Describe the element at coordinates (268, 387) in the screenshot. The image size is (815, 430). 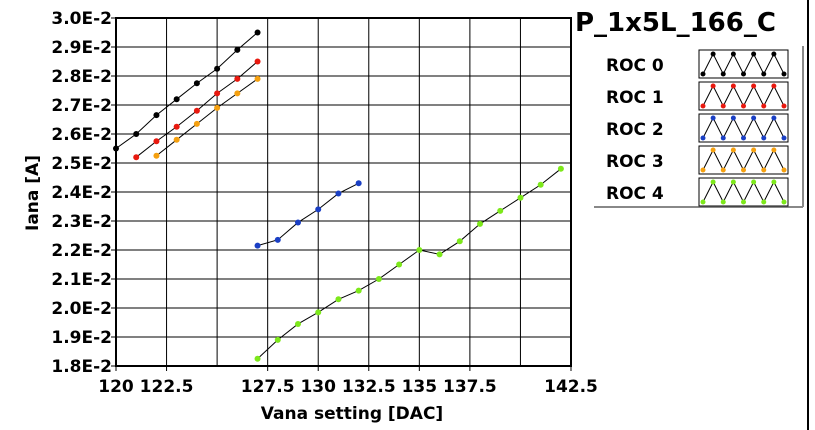
I see `x-tick-label: 127.5` at that location.